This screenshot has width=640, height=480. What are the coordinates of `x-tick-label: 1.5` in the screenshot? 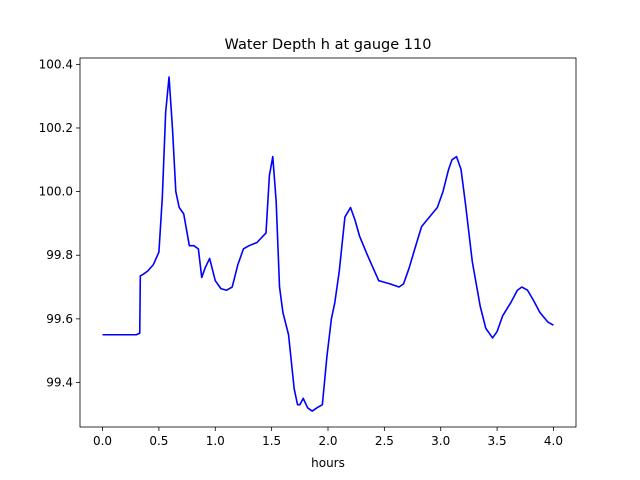 It's located at (271, 441).